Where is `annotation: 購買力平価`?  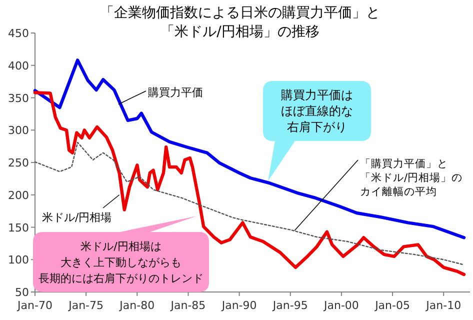
annotation: 購買力平価 is located at coordinates (175, 92).